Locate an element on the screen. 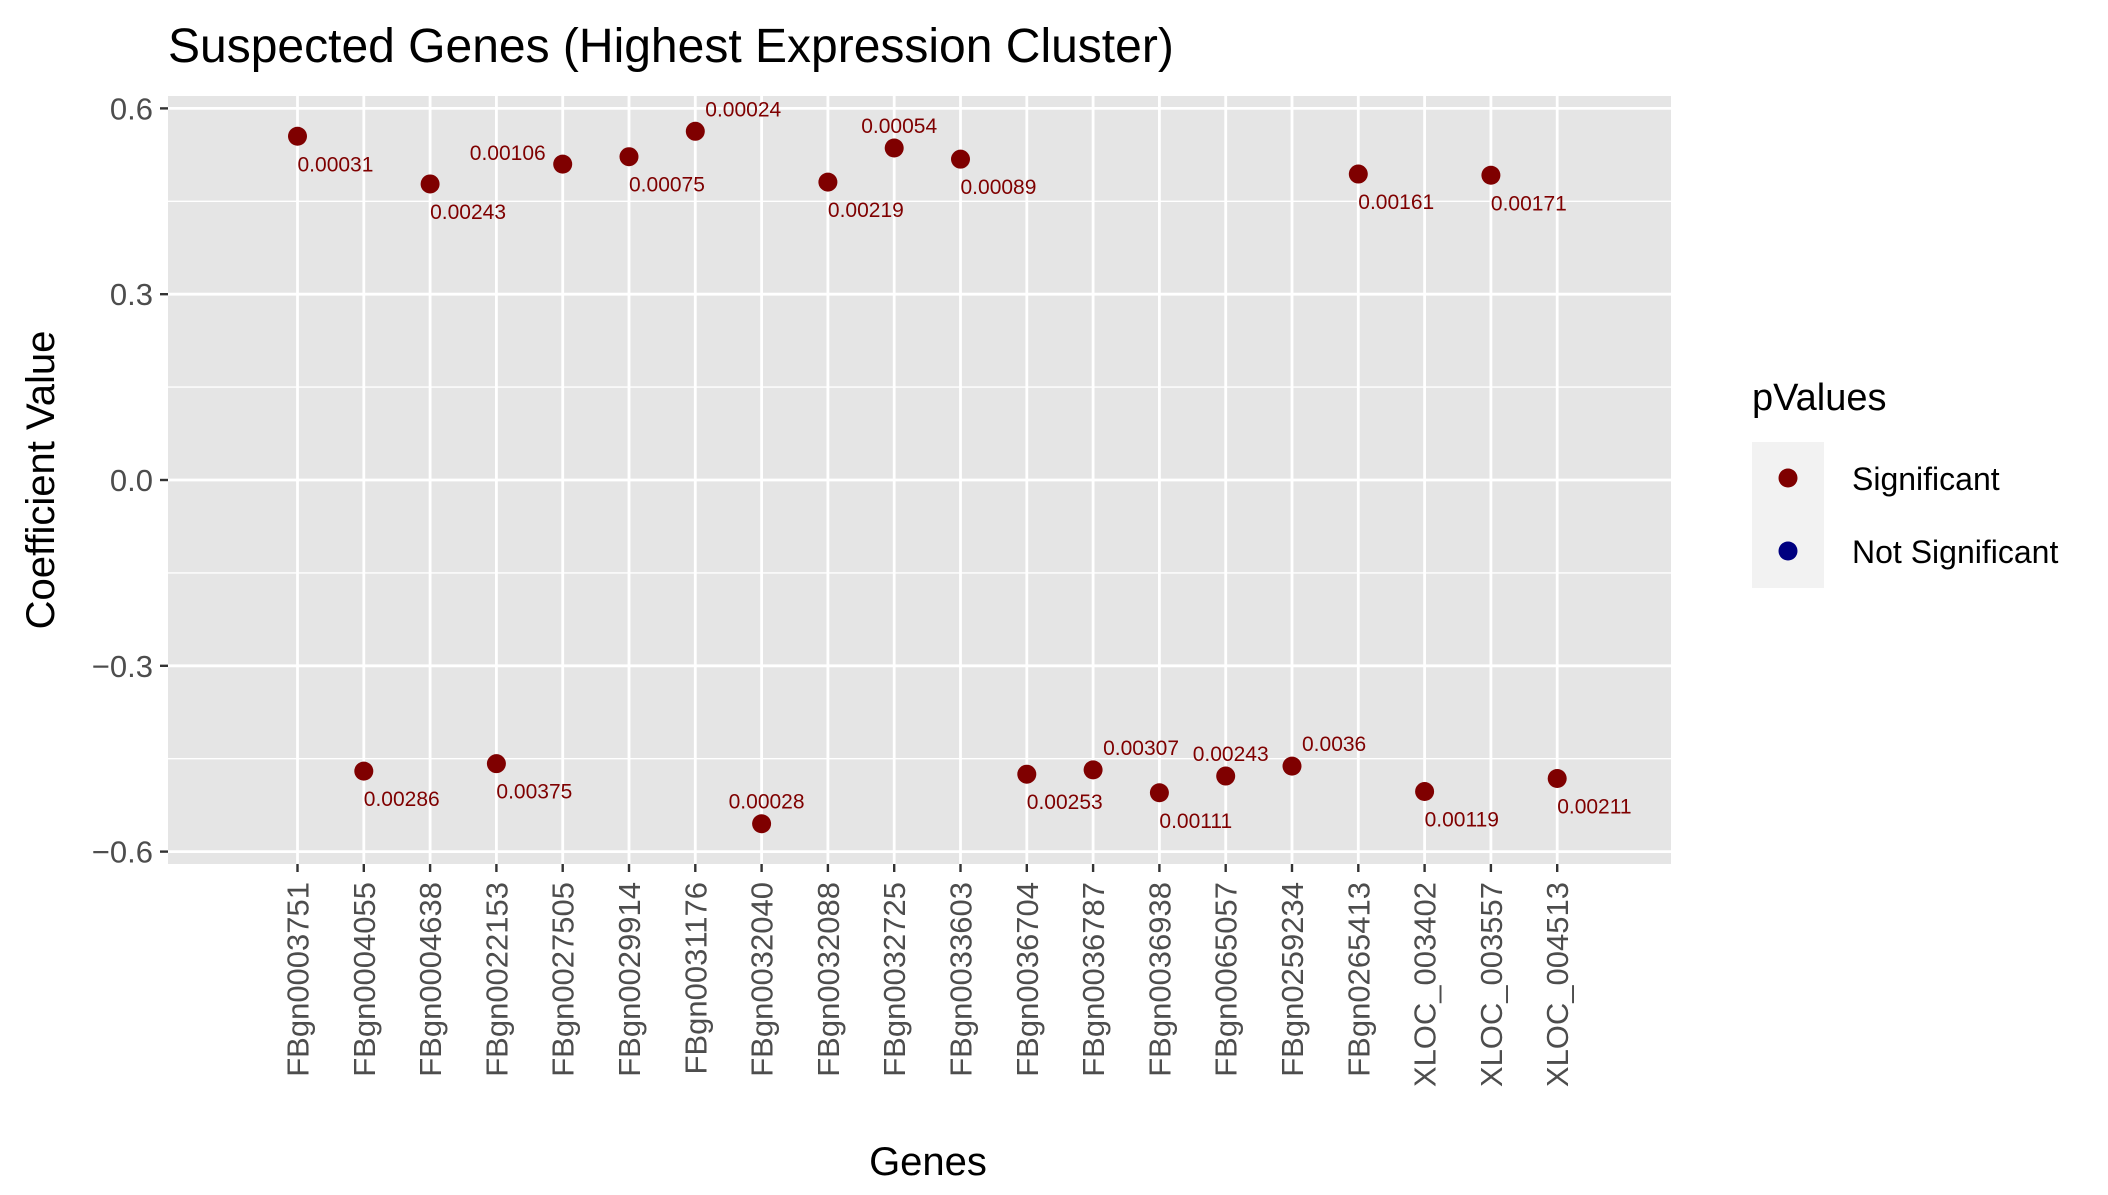  x-tick-label: FBgn0033603 is located at coordinates (961, 979).